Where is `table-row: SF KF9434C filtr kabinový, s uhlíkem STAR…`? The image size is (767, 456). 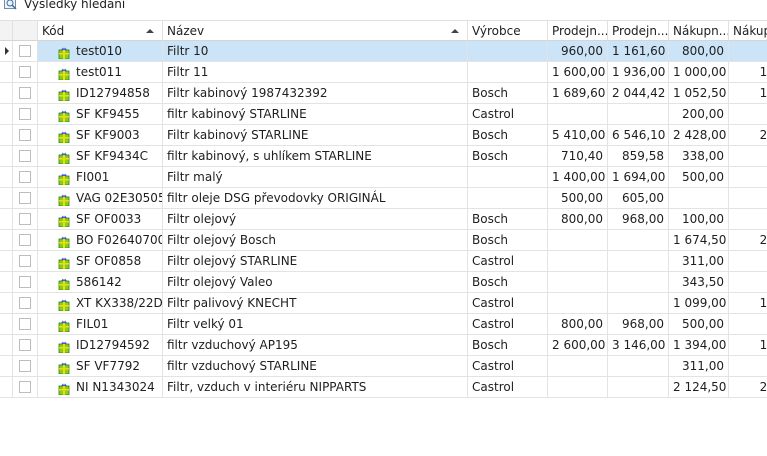 table-row: SF KF9434C filtr kabinový, s uhlíkem STAR… is located at coordinates (383, 156).